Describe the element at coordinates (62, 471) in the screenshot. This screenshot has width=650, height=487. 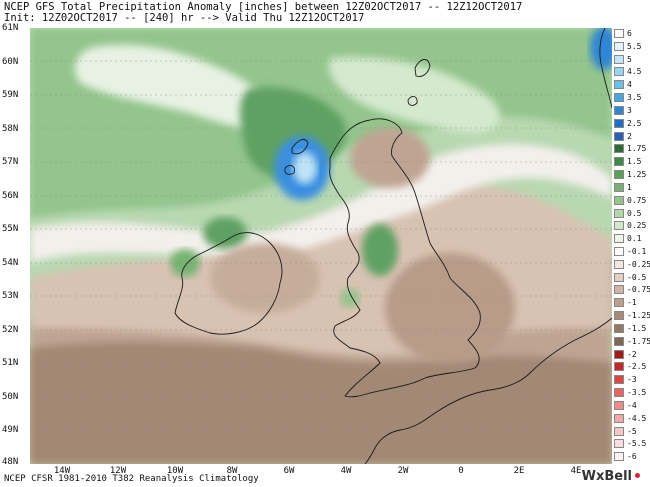
I see `lon-label: 14W` at that location.